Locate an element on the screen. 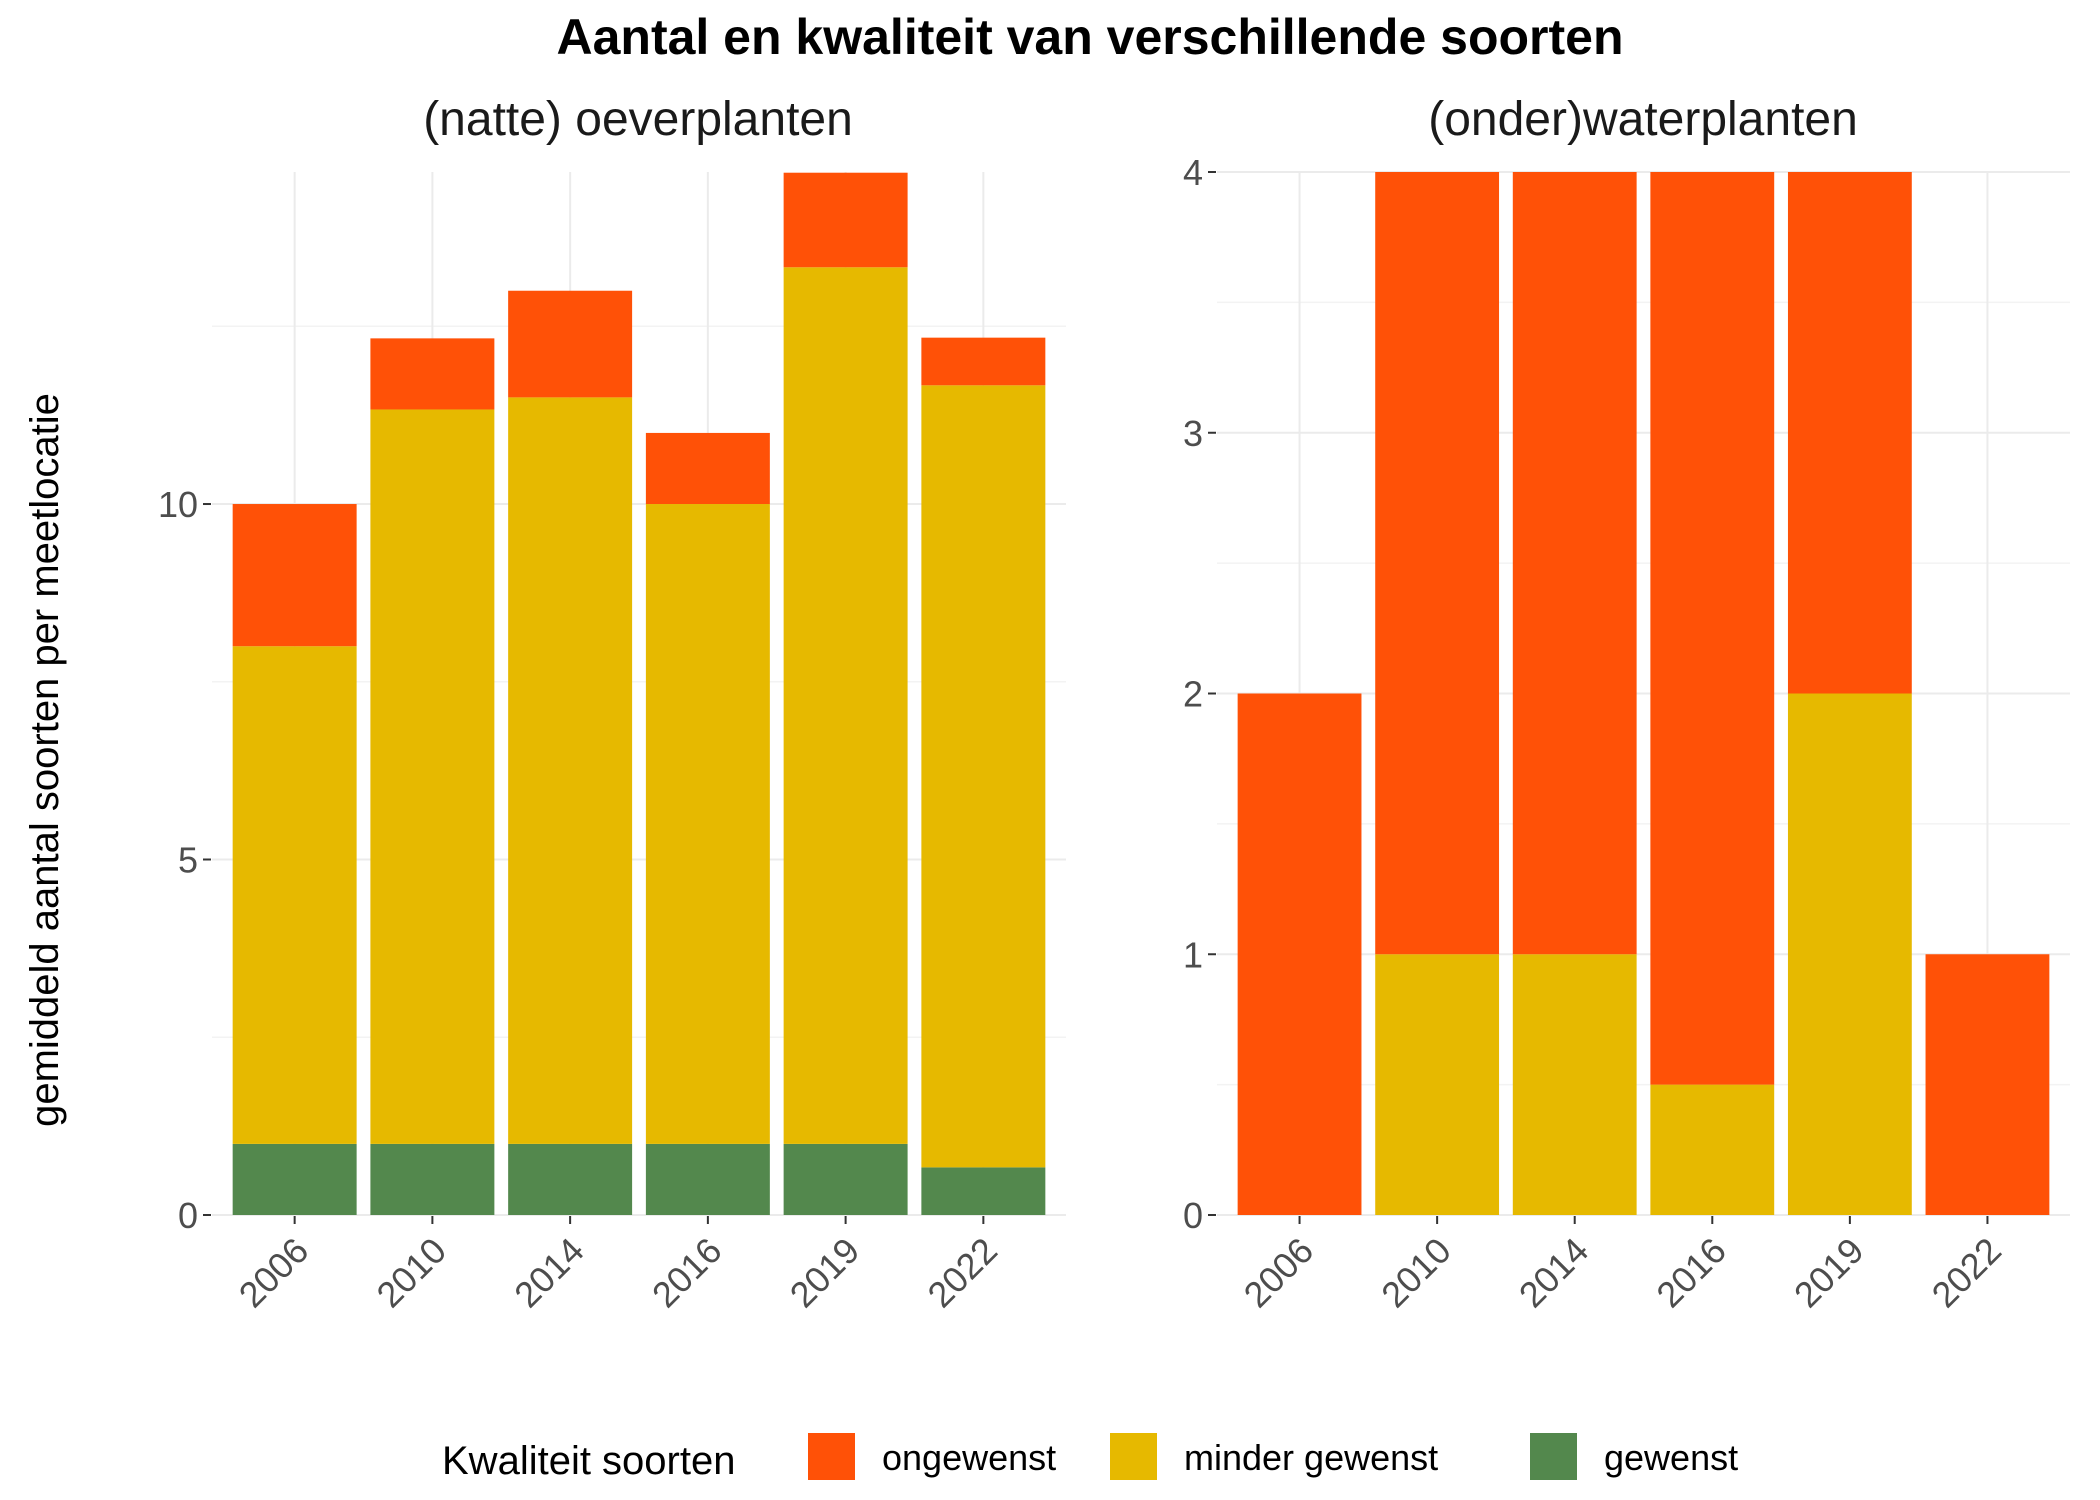 The width and height of the screenshot is (2100, 1500). legend-title: Kwaliteit soorten is located at coordinates (588, 1461).